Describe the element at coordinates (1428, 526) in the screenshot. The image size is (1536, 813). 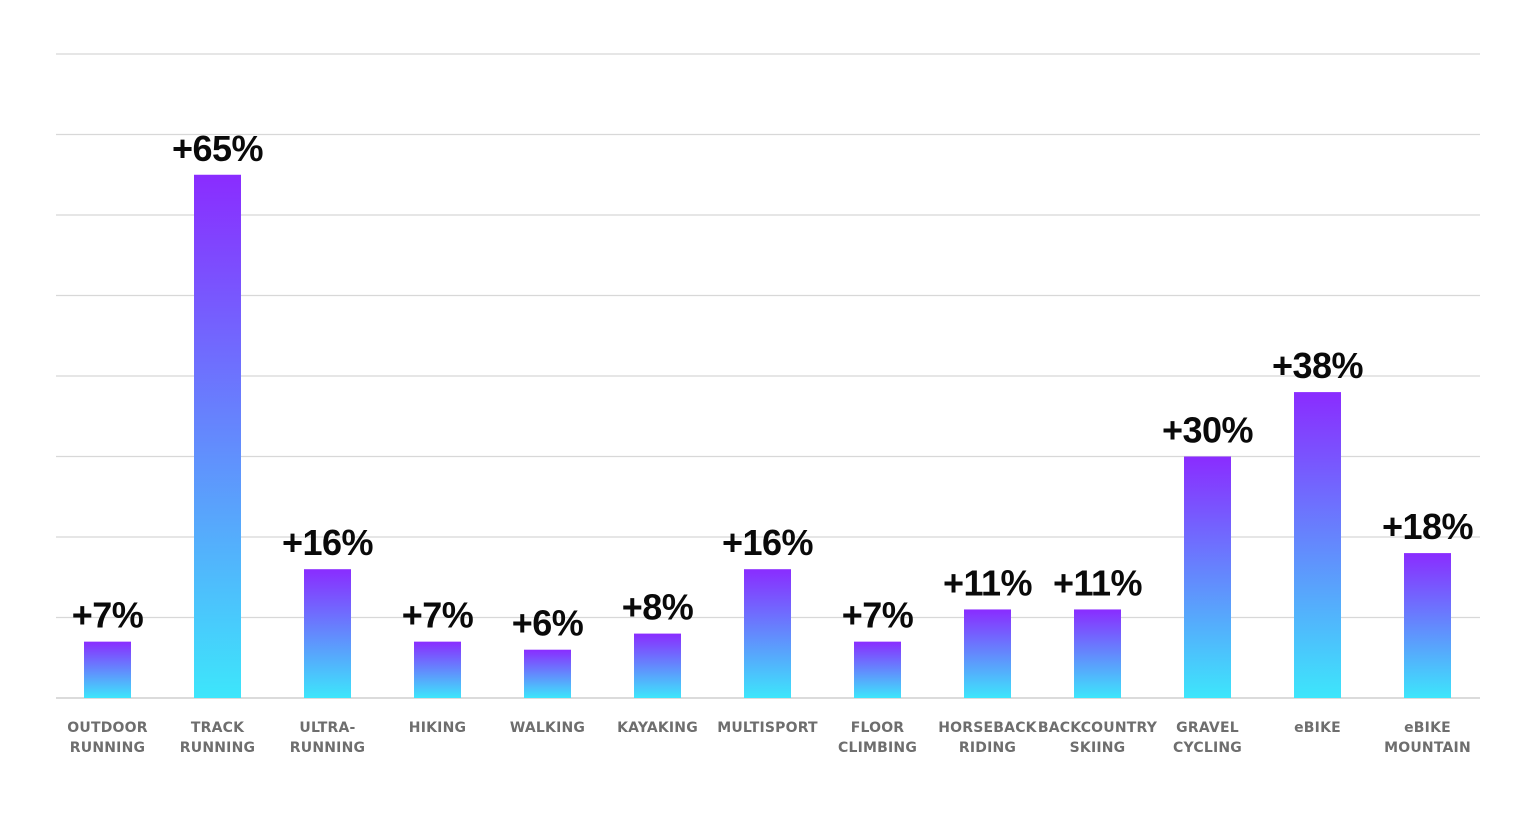
I see `data-label: +18%` at that location.